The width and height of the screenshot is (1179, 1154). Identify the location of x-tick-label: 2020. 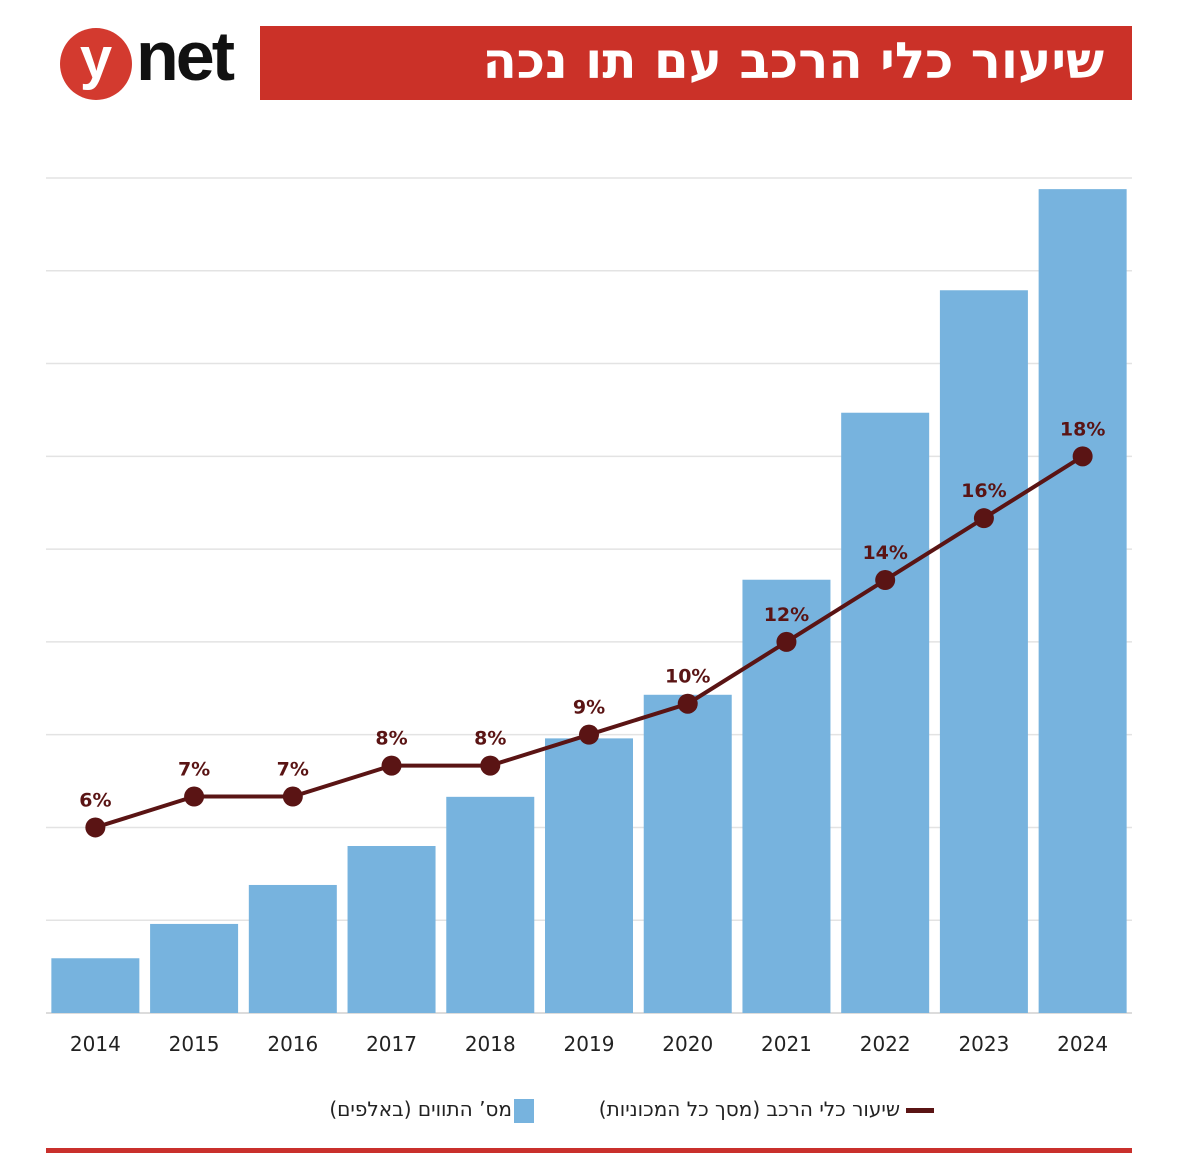
(687, 1044).